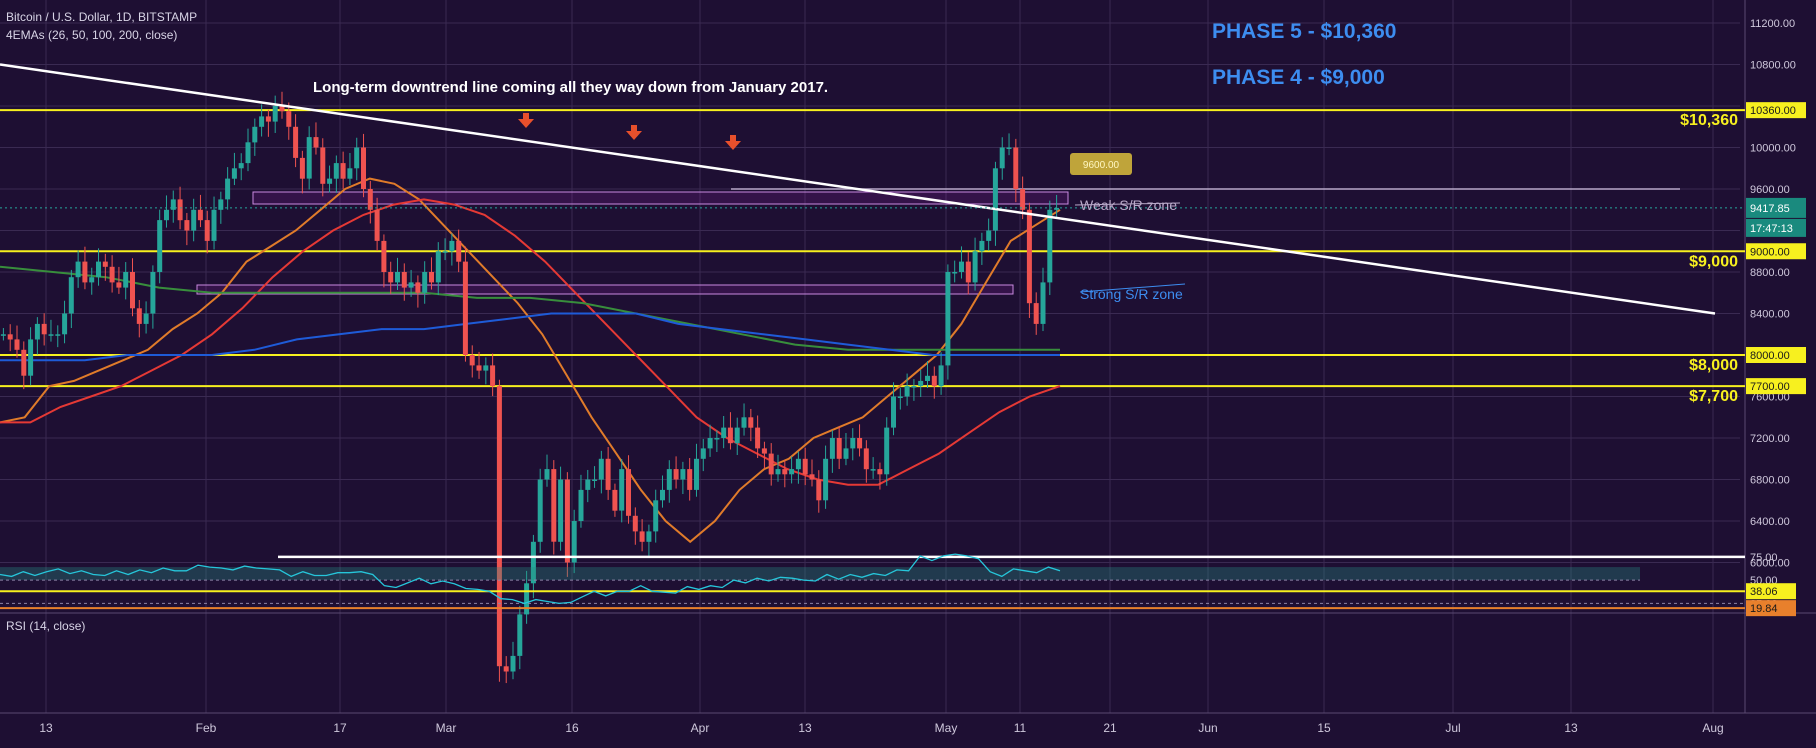 This screenshot has height=748, width=1816. What do you see at coordinates (1207, 728) in the screenshot?
I see `time-tick-label: Jun` at bounding box center [1207, 728].